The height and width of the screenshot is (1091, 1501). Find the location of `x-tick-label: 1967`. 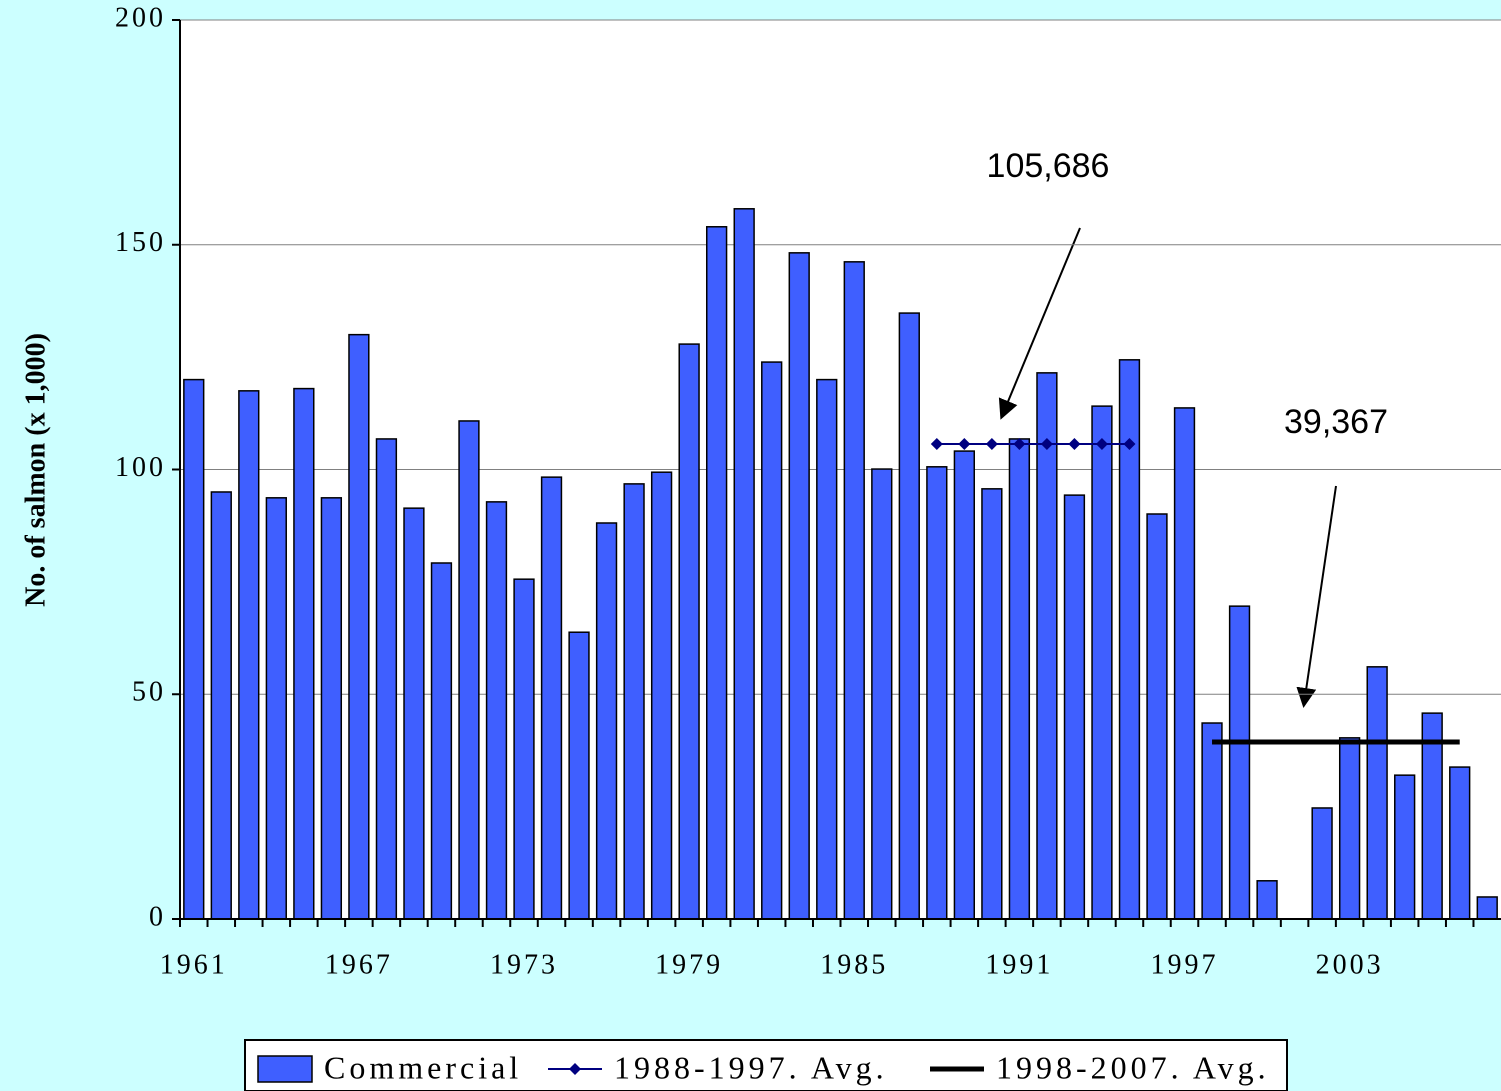

x-tick-label: 1967 is located at coordinates (359, 964).